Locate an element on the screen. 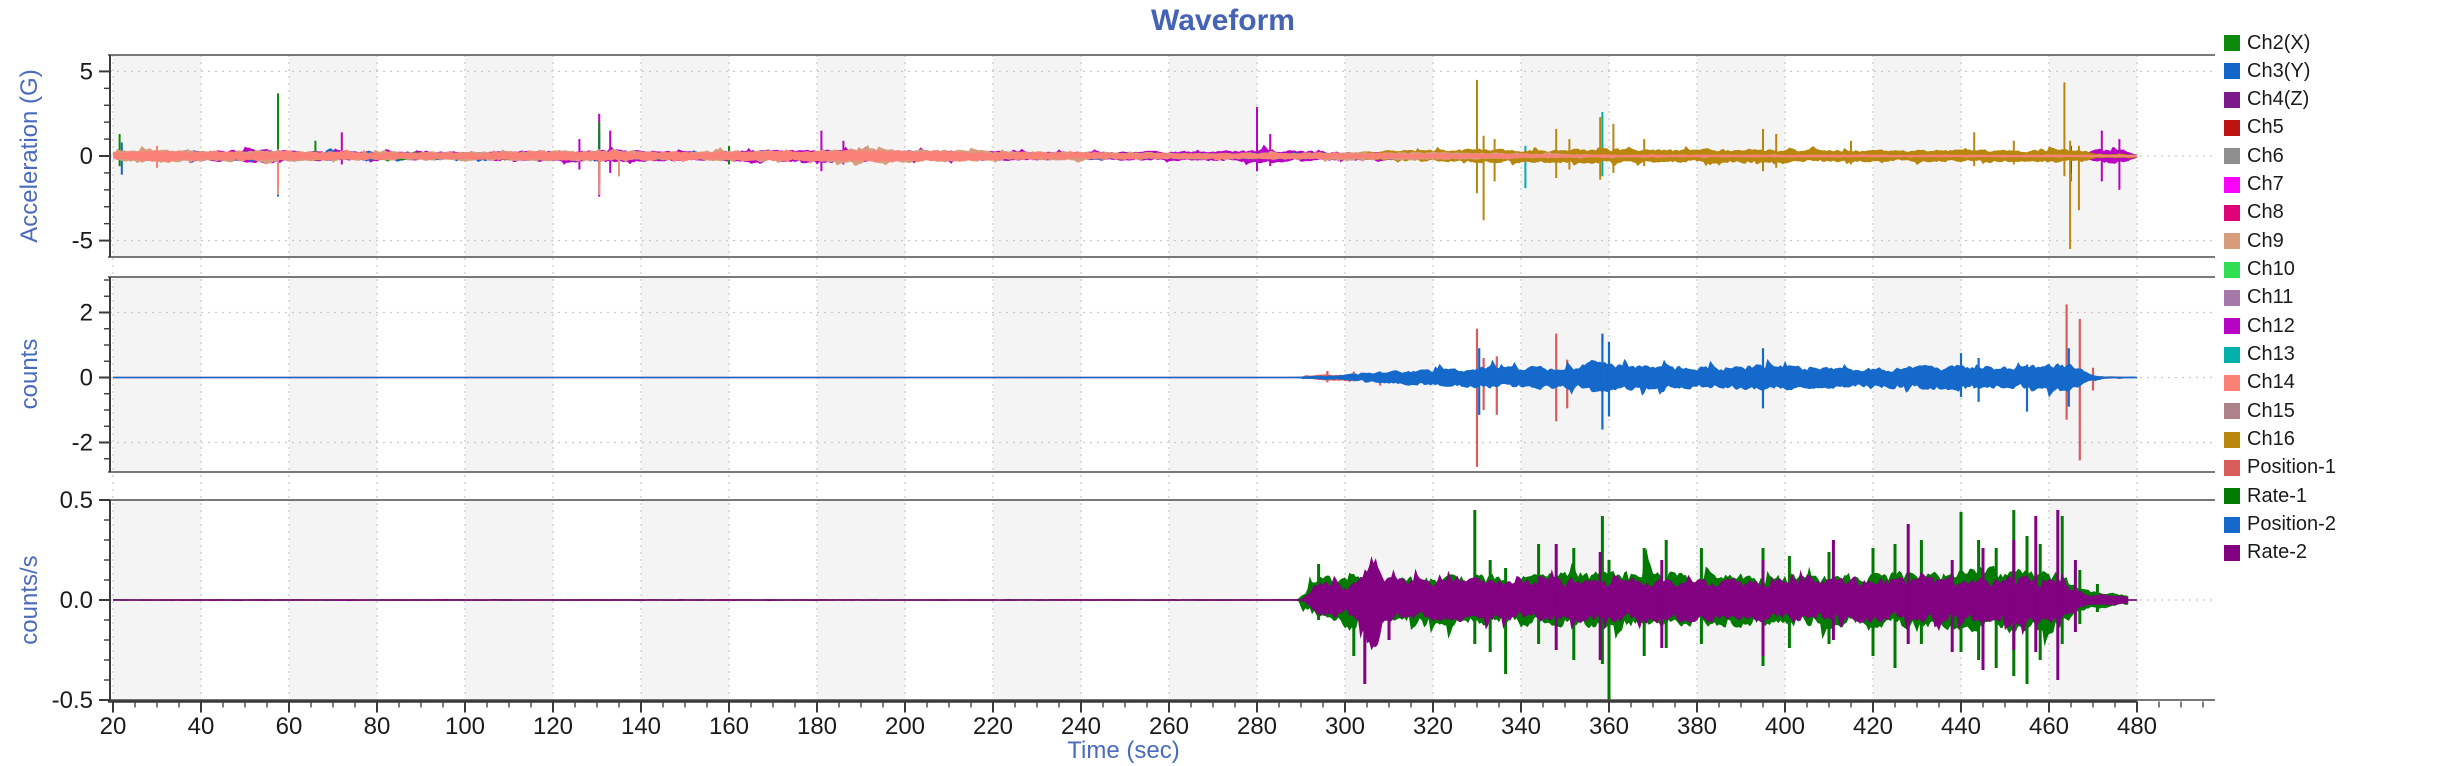  legend-label: Position-2 is located at coordinates (2291, 524).